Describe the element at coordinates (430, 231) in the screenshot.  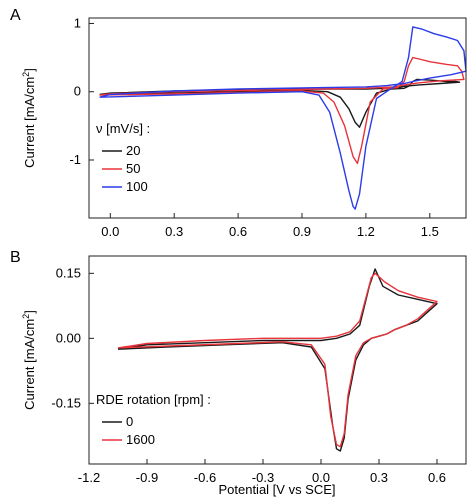
I see `panel-a-x-tick-label: 1.5` at that location.